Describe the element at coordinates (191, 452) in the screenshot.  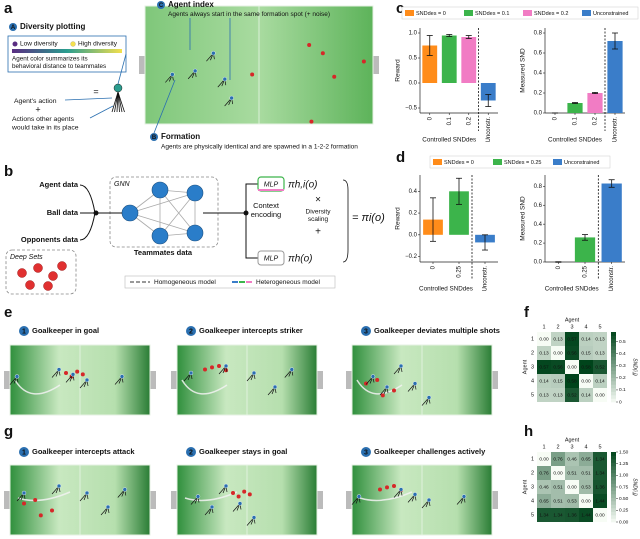
I see `step-number: 2` at that location.